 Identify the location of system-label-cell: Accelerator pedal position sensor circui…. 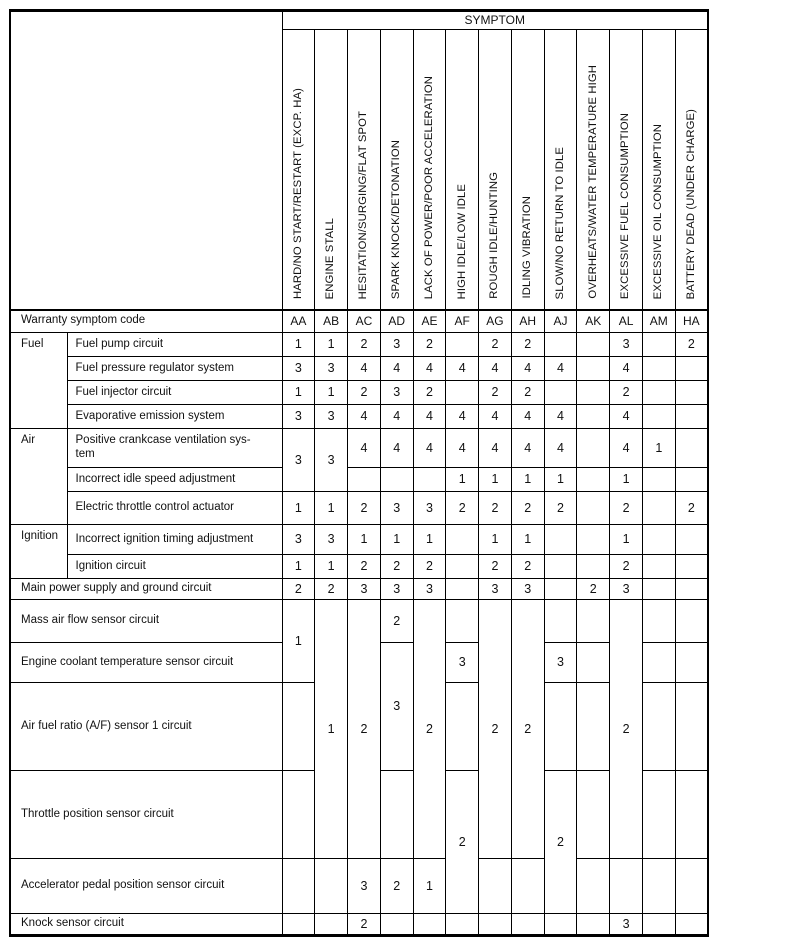
(146, 886).